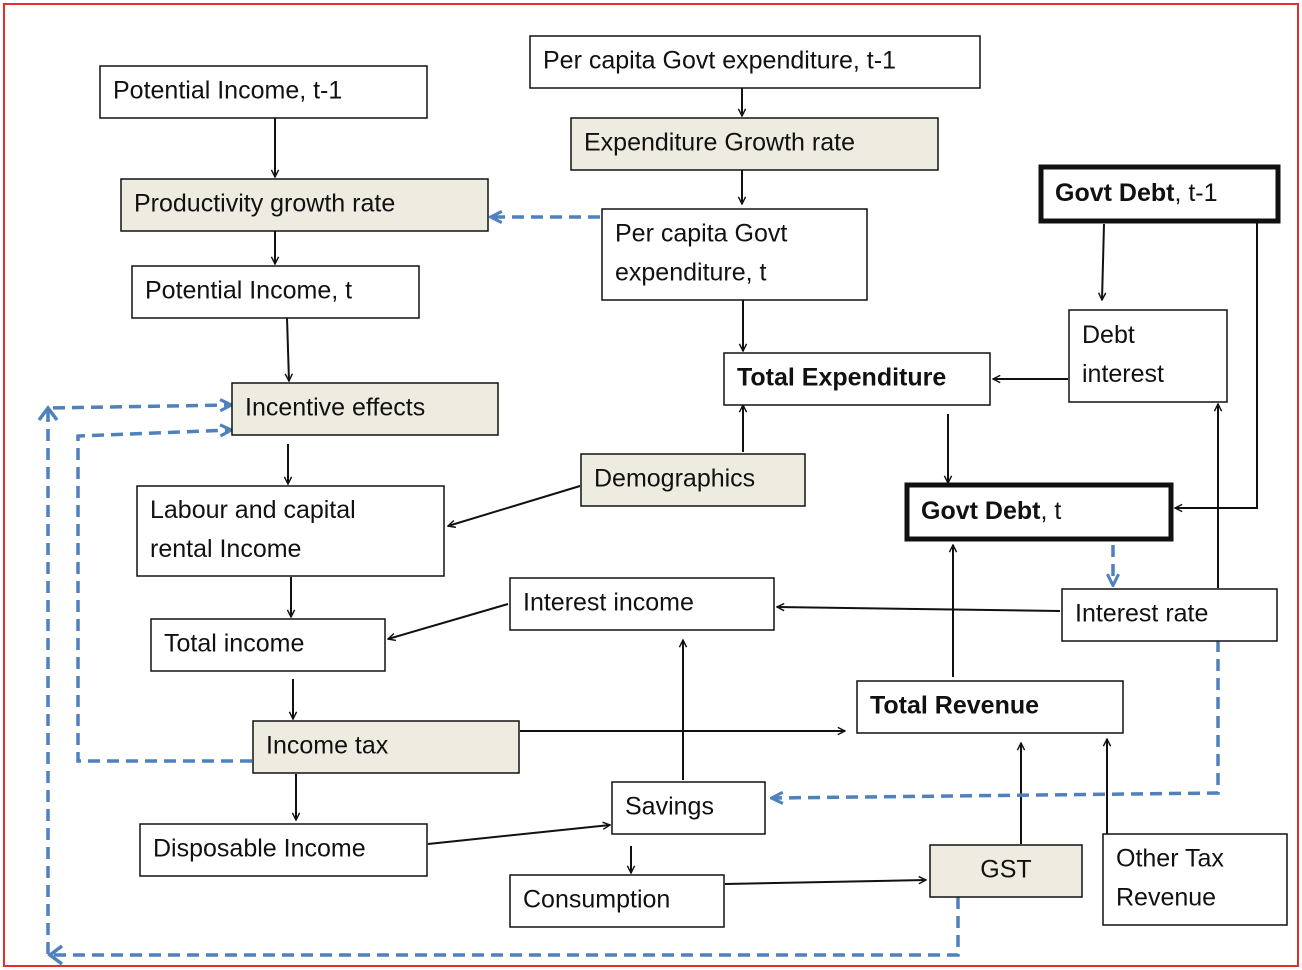  Describe the element at coordinates (259, 849) in the screenshot. I see `node-label: Disposable Income` at that location.